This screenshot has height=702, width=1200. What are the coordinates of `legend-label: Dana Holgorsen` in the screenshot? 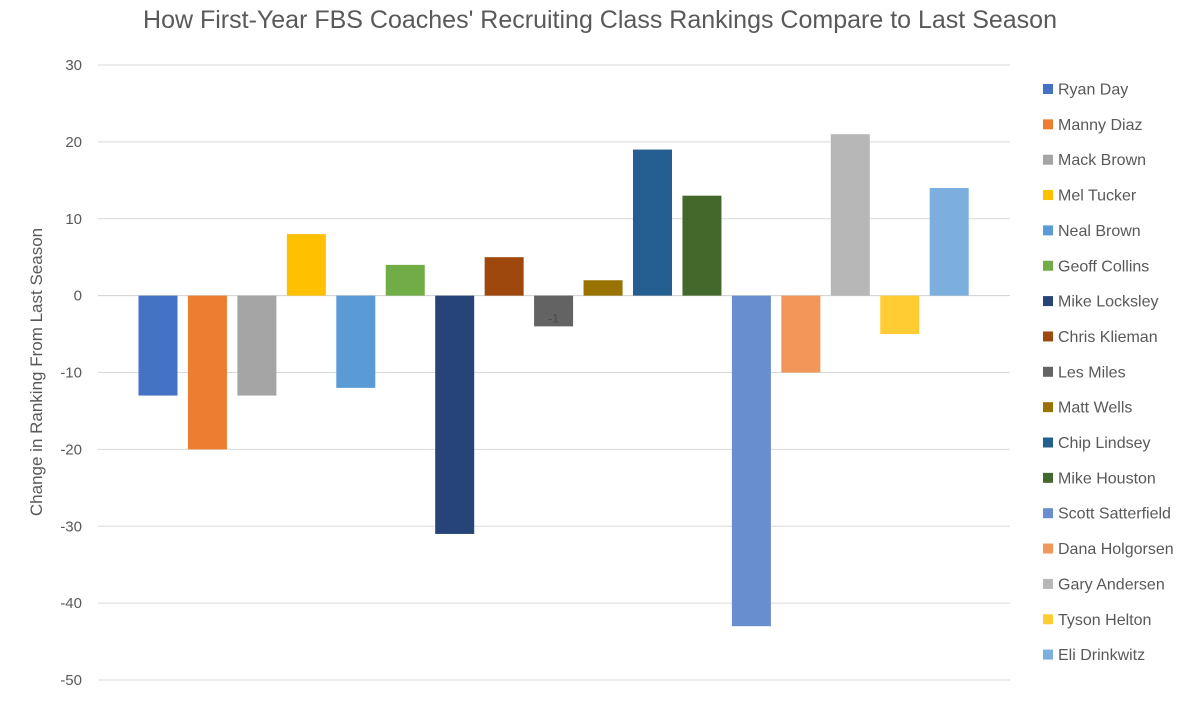 It's located at (1116, 549).